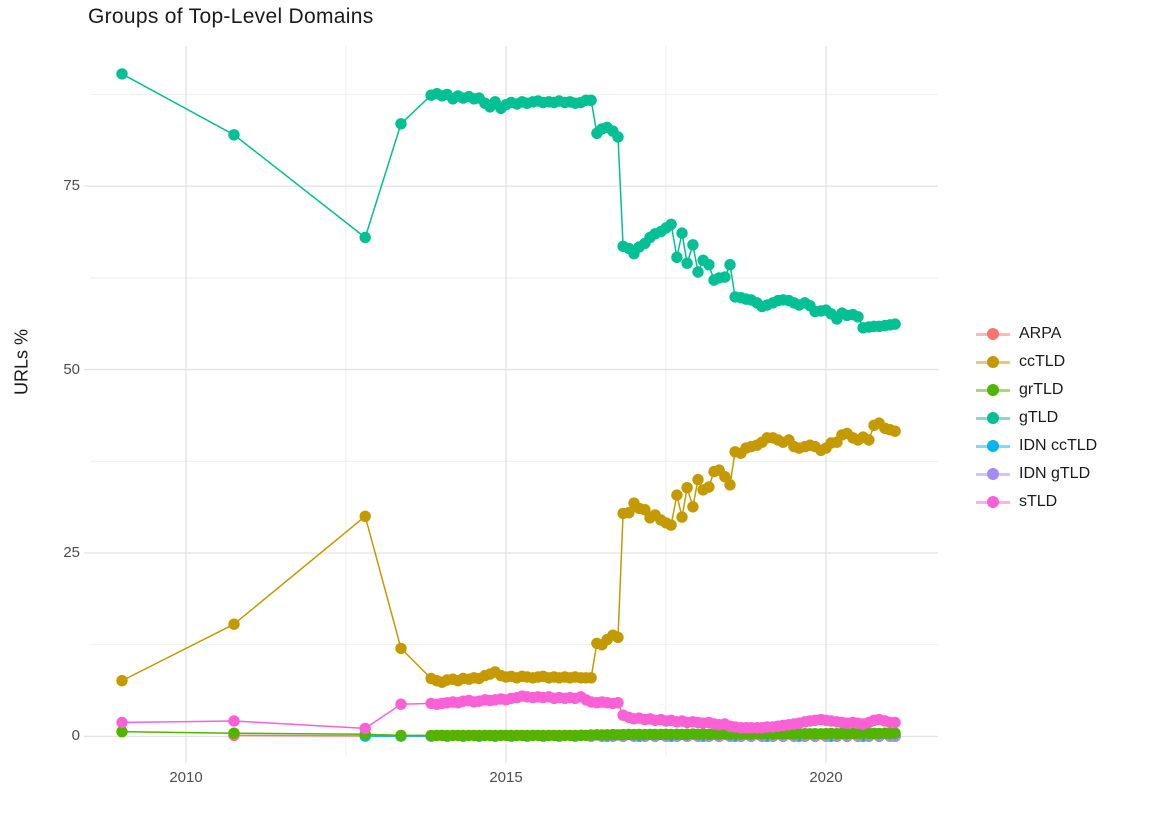 The width and height of the screenshot is (1164, 827). I want to click on y-tick-label: 75, so click(71, 186).